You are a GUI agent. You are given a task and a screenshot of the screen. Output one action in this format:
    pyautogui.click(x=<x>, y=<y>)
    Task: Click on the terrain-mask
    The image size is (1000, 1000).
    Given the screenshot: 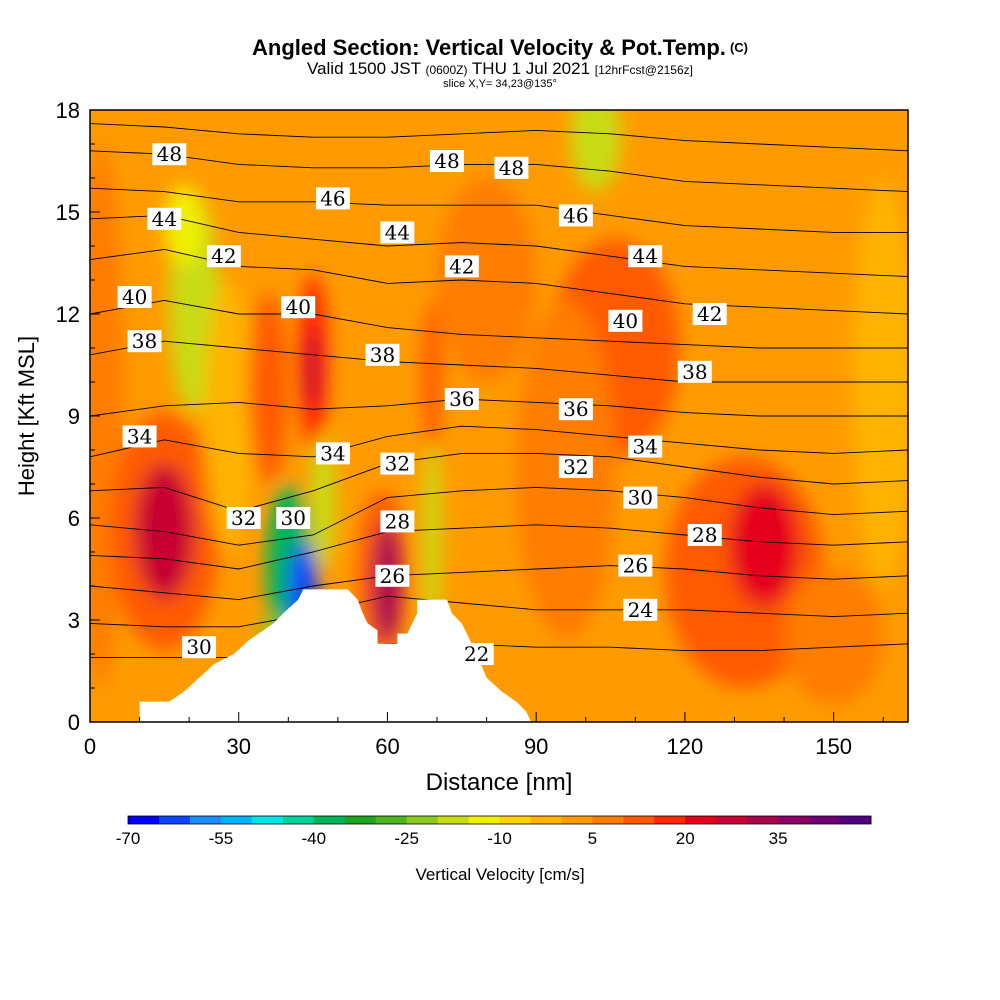 What is the action you would take?
    pyautogui.click(x=499, y=655)
    